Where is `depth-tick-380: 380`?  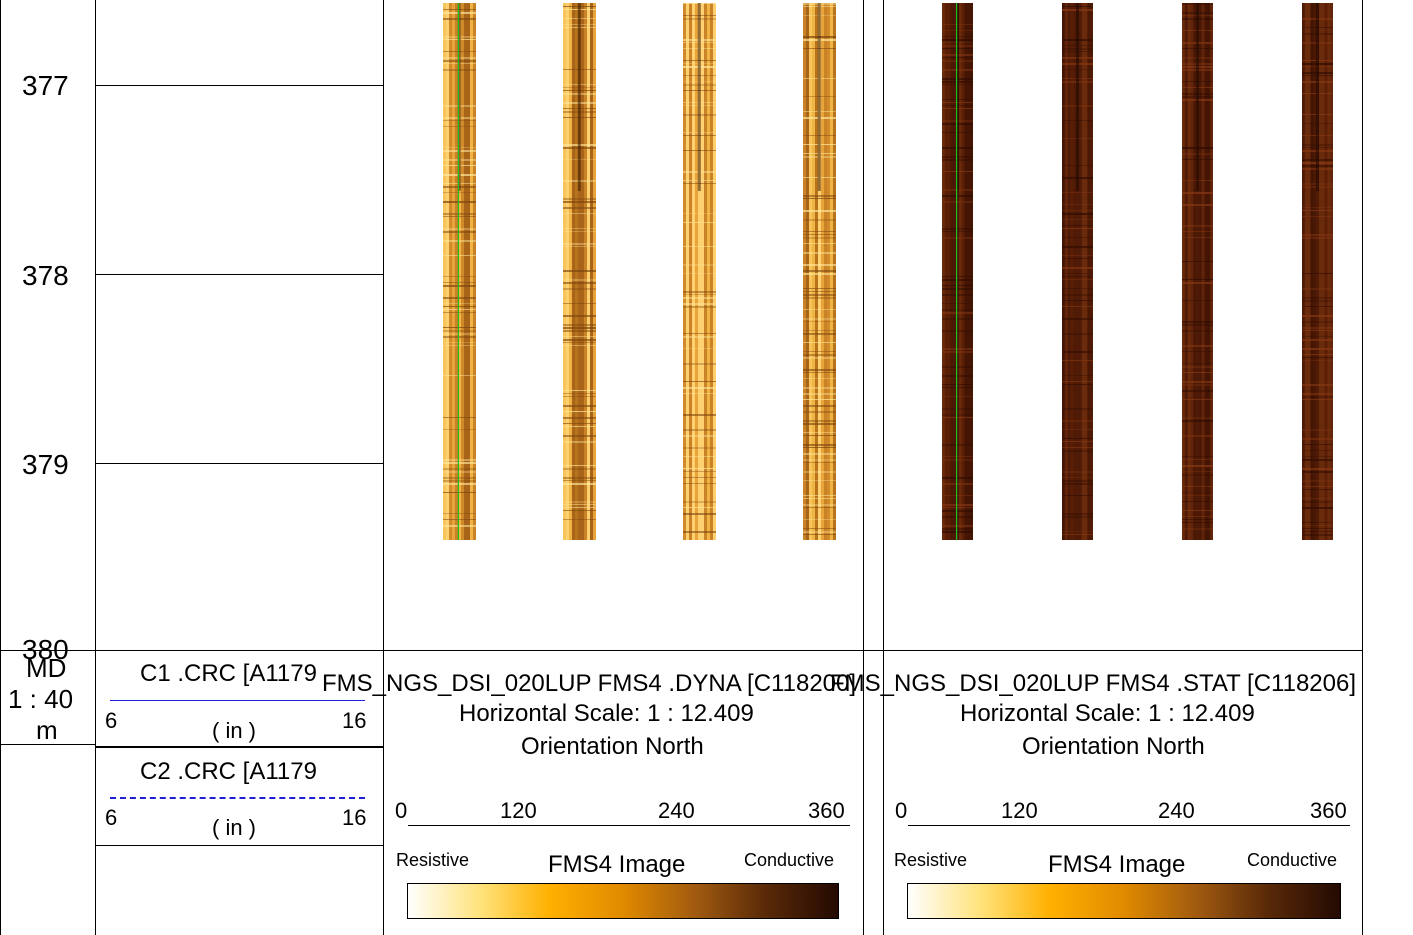 depth-tick-380: 380 is located at coordinates (45, 649).